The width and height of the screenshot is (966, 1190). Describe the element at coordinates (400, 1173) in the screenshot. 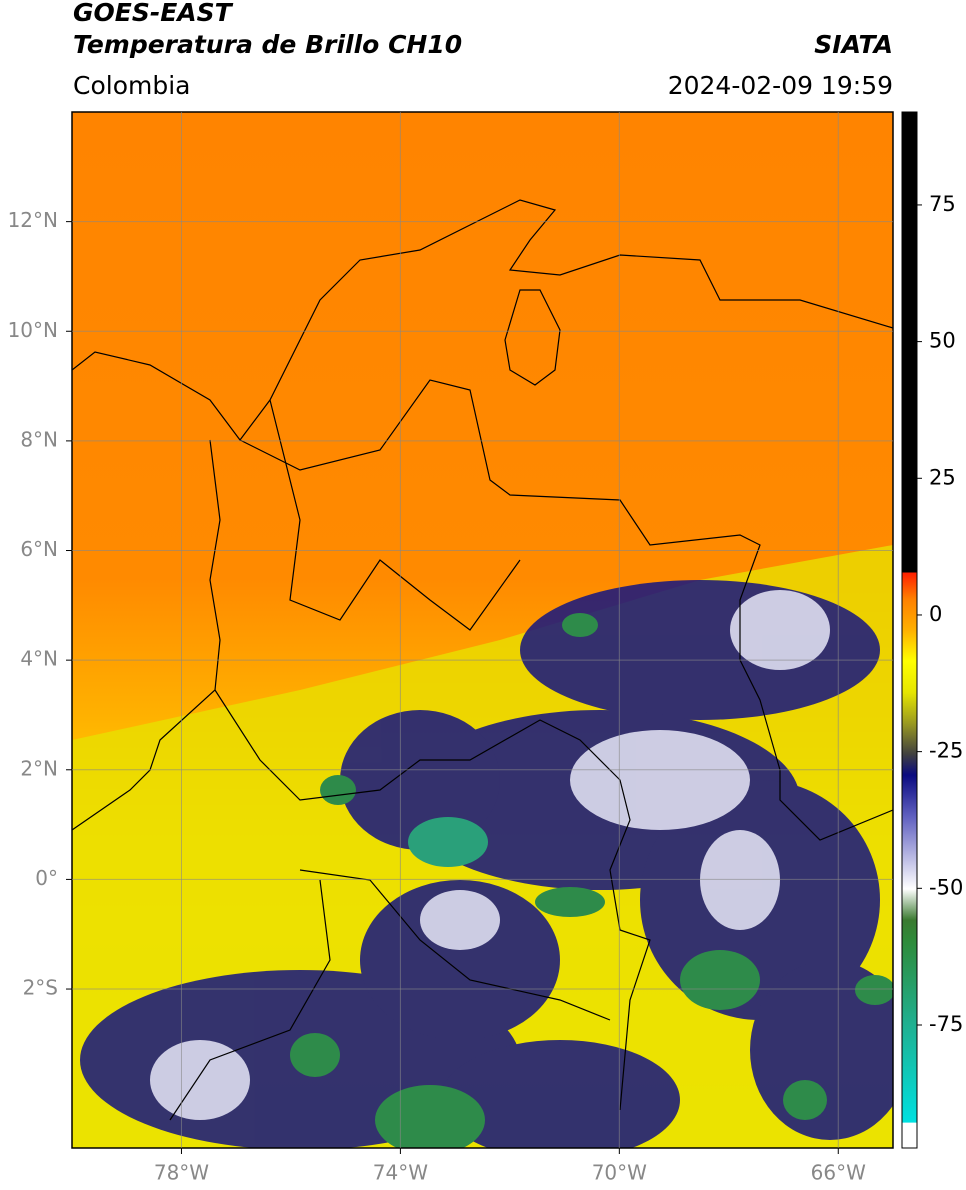

I see `x-tick-label: 74°W` at that location.